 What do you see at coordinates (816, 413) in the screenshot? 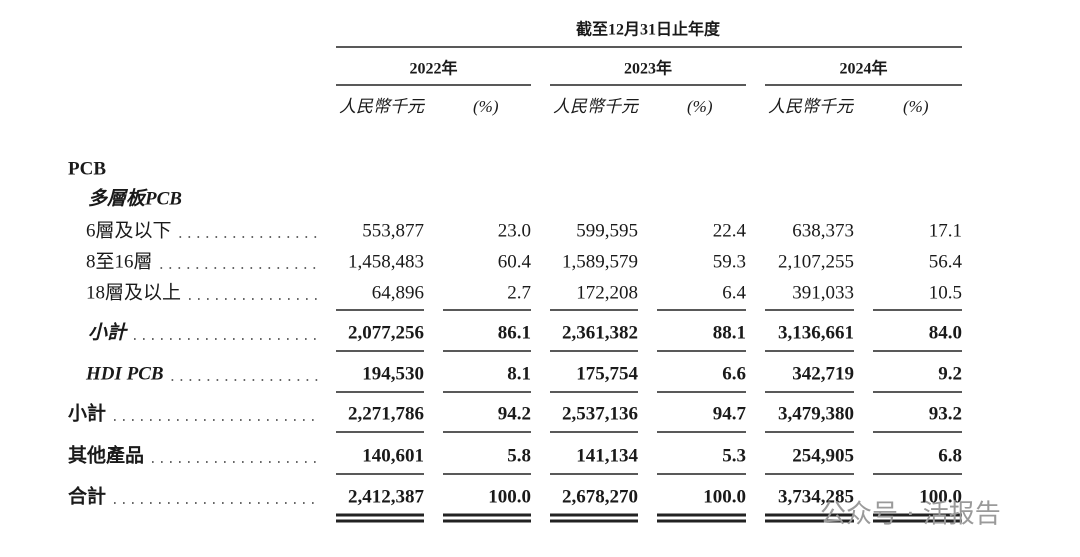
I see `amount-cell: 3,479,380` at bounding box center [816, 413].